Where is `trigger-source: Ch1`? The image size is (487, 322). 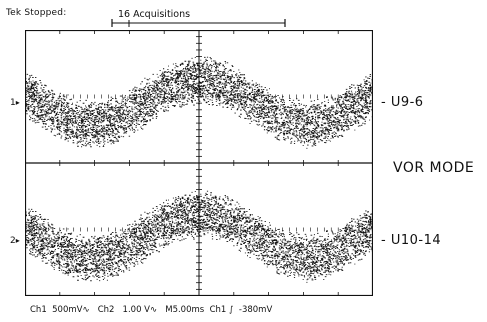
trigger-source: Ch1 is located at coordinates (218, 310).